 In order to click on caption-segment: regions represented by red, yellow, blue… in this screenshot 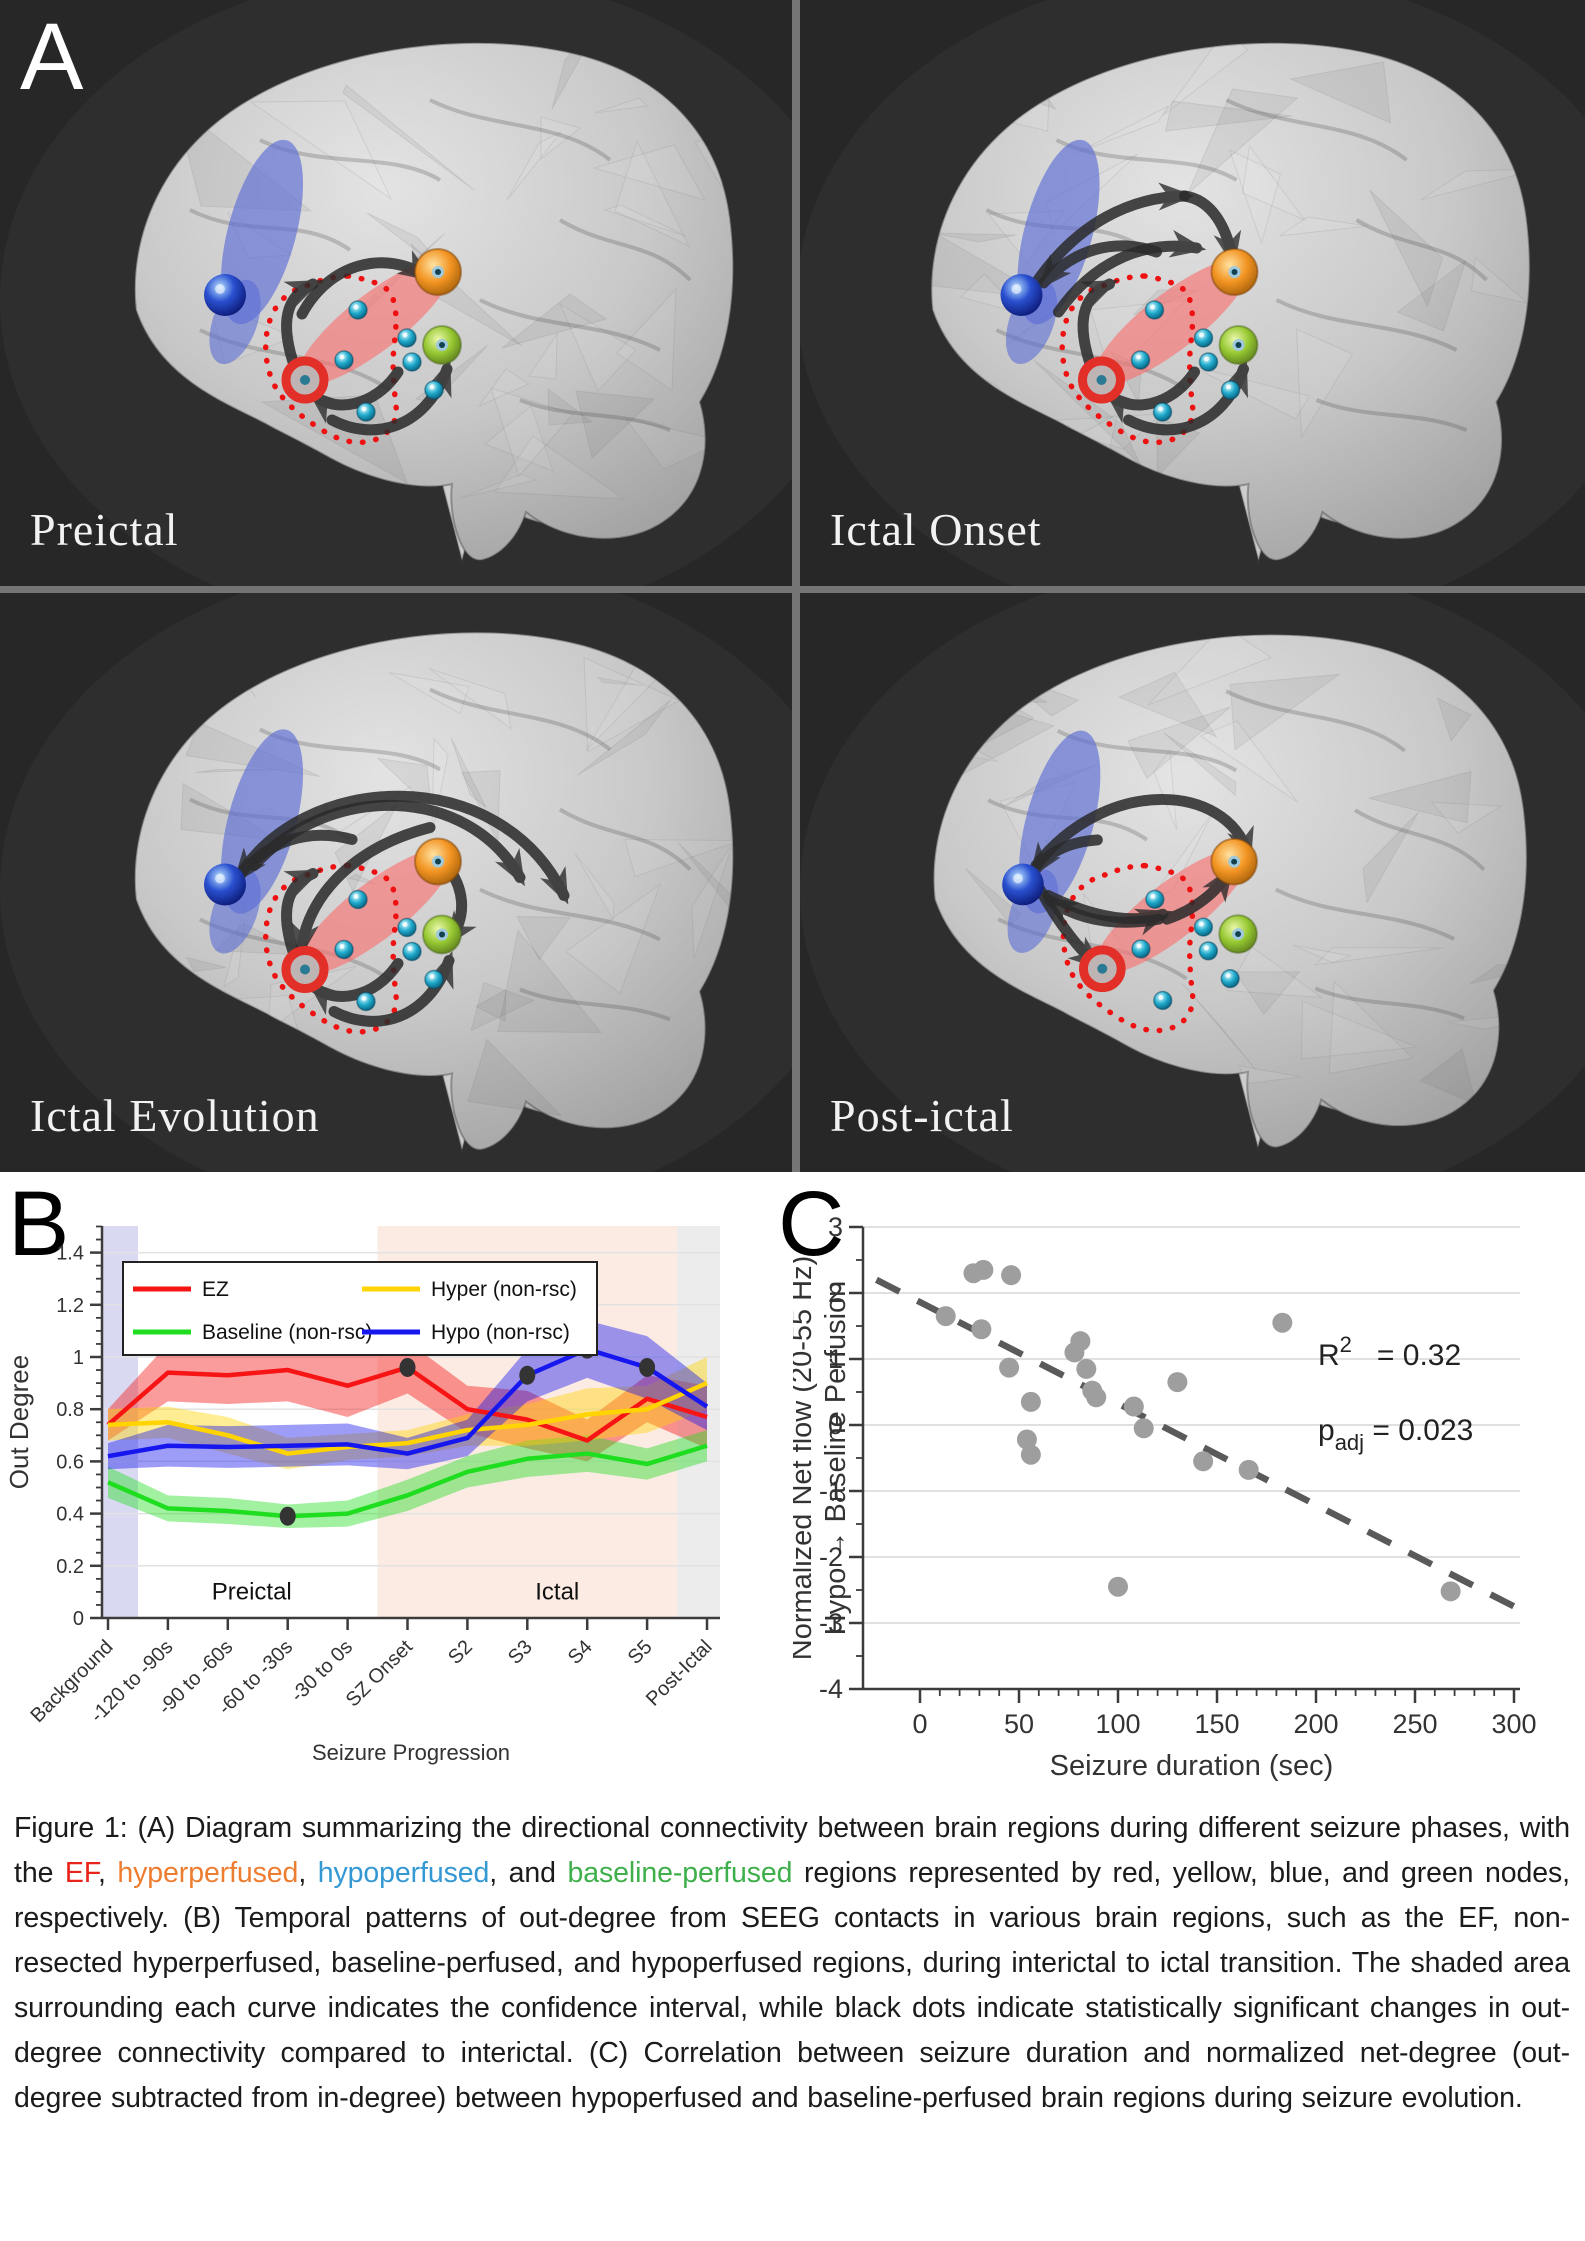, I will do `click(792, 1985)`.